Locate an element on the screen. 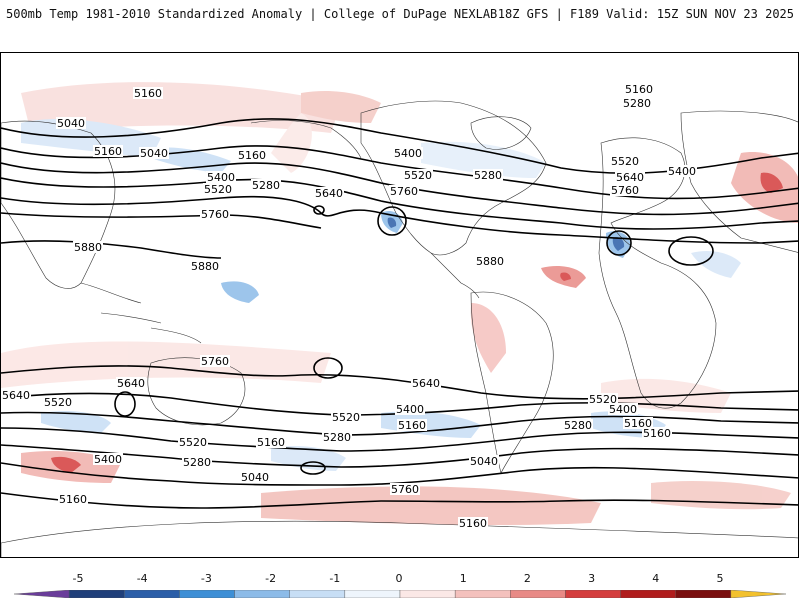  colorbar-bar is located at coordinates (400, 594).